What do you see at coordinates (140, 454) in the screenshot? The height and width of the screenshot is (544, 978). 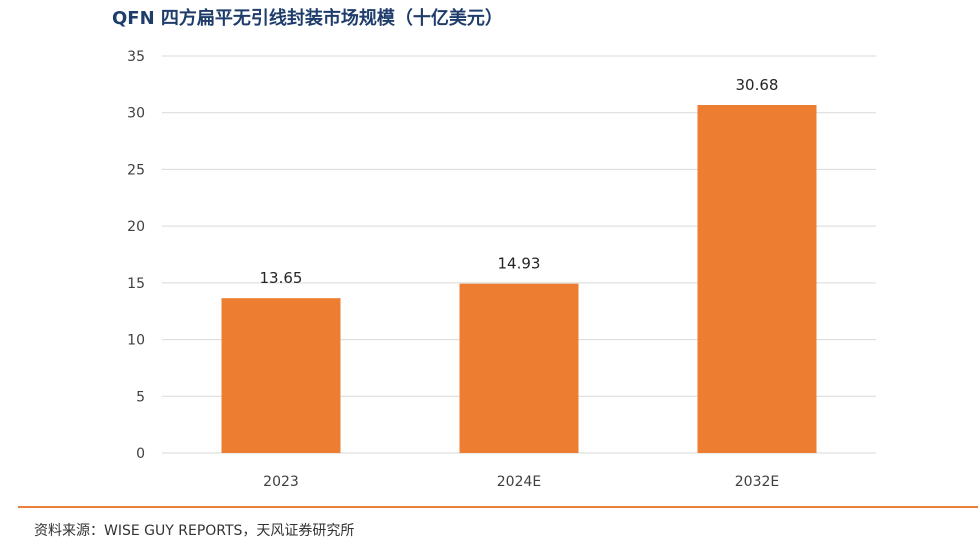 I see `y-tick-label: 0` at bounding box center [140, 454].